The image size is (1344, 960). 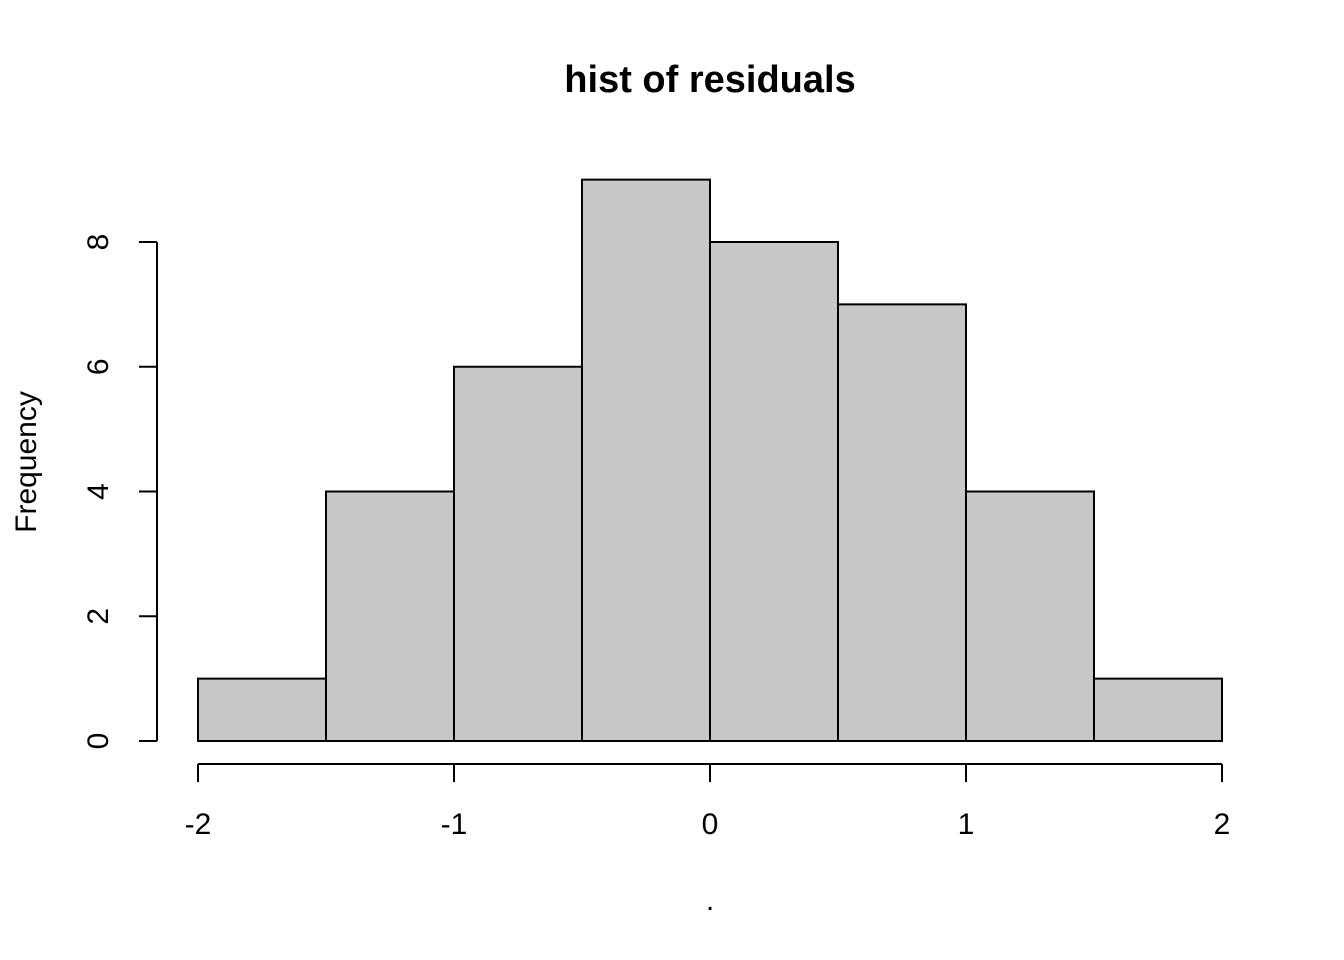 I want to click on x-tick-label-4: 2, so click(x=1222, y=824).